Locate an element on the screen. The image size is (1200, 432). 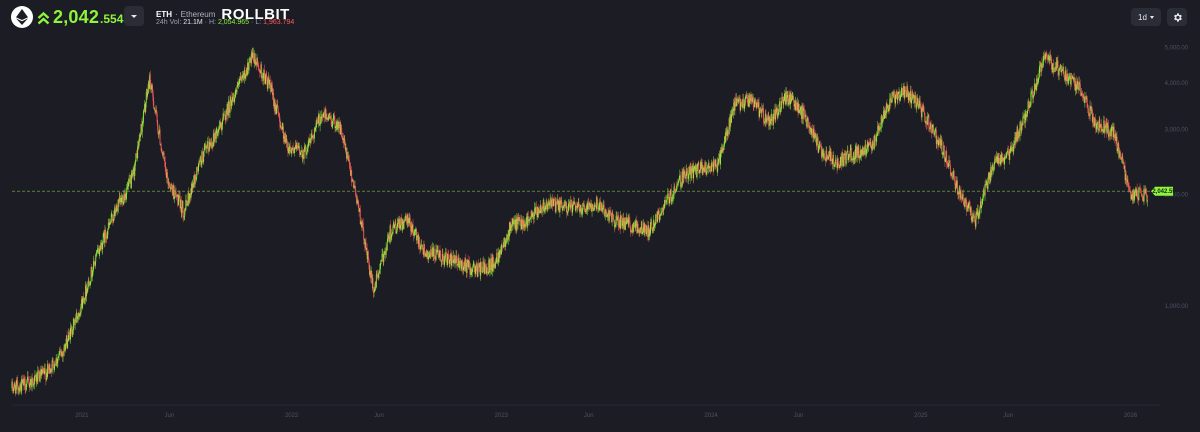
market-dropdown-button is located at coordinates (134, 16).